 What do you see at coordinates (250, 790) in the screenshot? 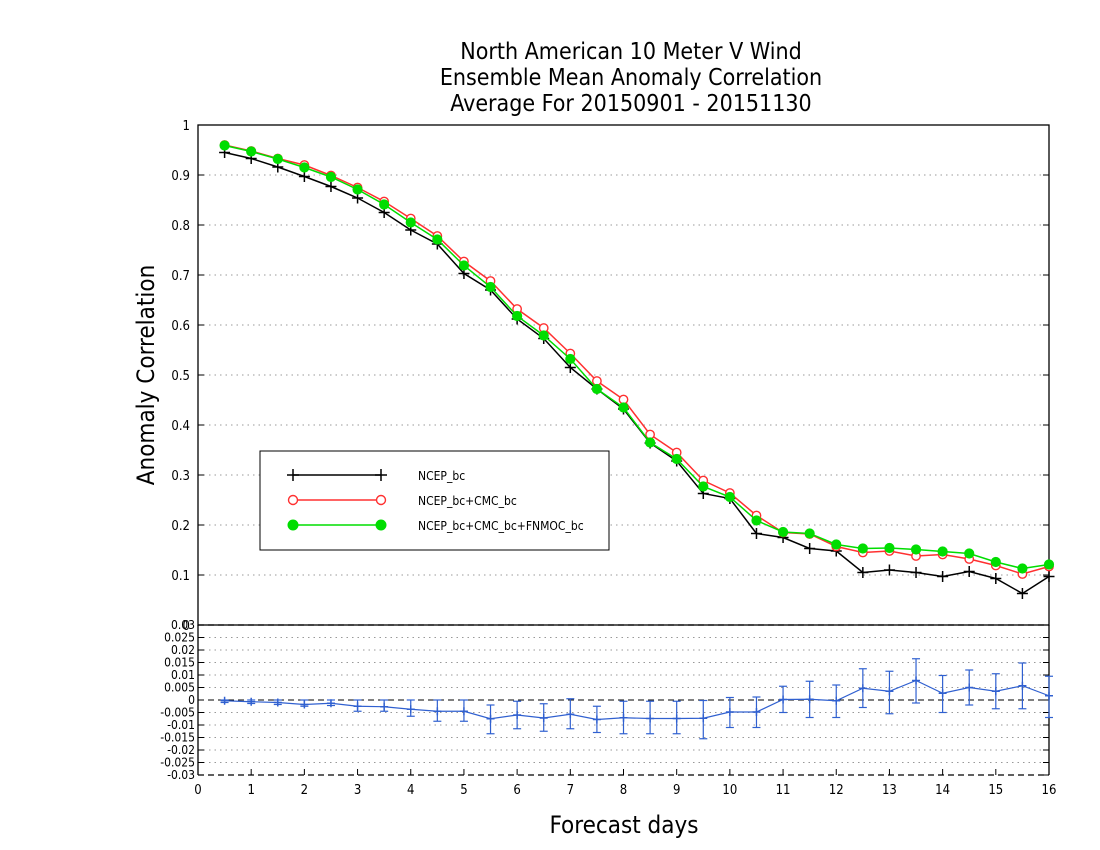
I see `x-tick-label: 1` at bounding box center [250, 790].